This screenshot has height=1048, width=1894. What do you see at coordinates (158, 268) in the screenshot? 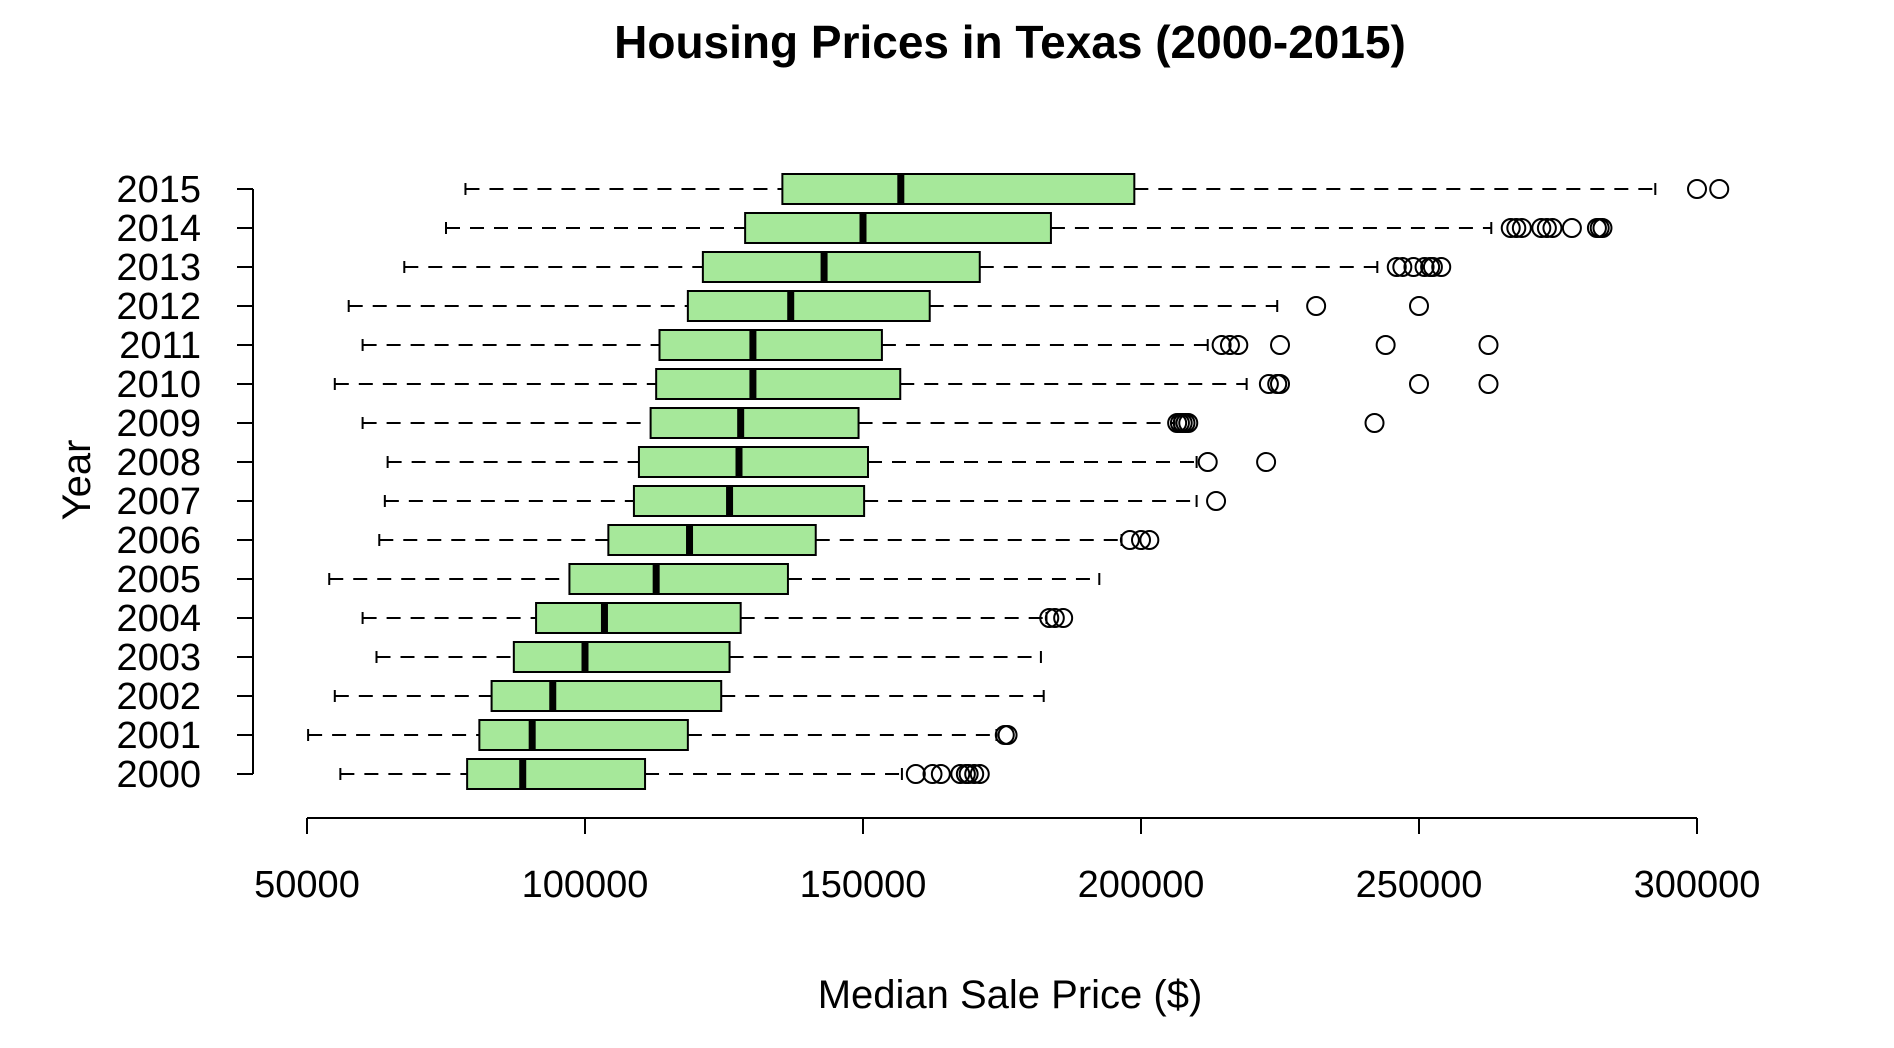
I see `y-tick-label: 2013` at bounding box center [158, 268].